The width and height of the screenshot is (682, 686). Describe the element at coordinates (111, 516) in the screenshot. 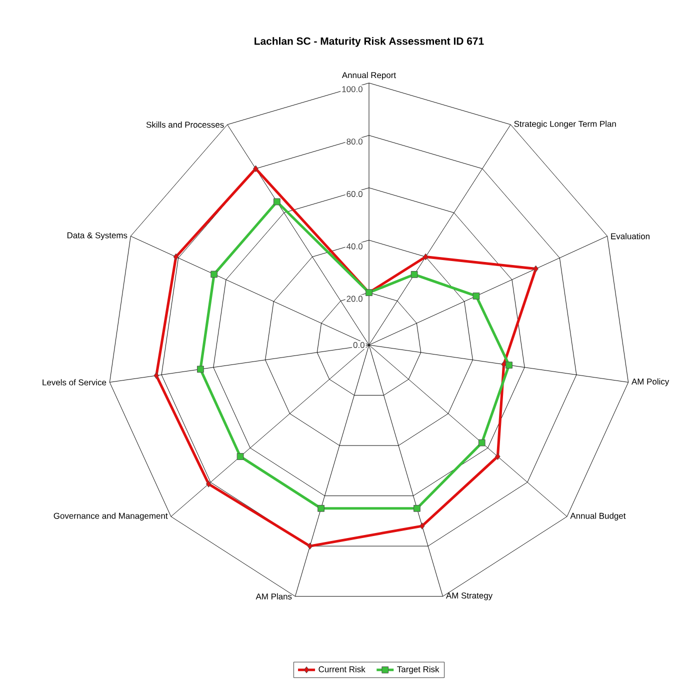

I see `spoke-label: Governance and Management` at that location.